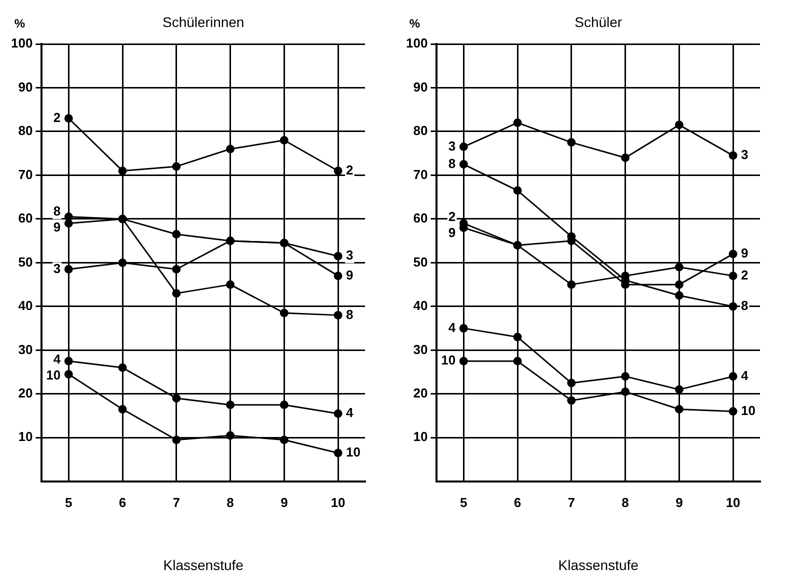 The height and width of the screenshot is (585, 791). Describe the element at coordinates (57, 227) in the screenshot. I see `text: 9` at that location.